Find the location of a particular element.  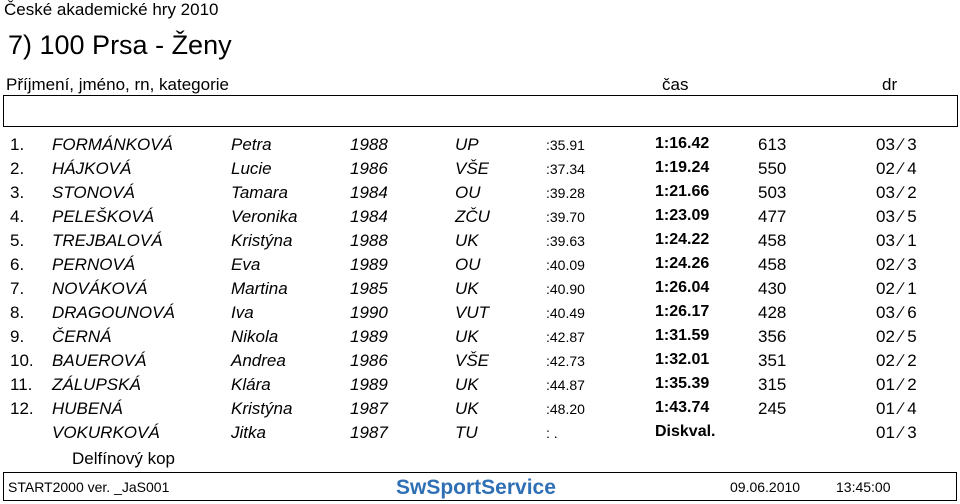

points: 315 is located at coordinates (772, 384).